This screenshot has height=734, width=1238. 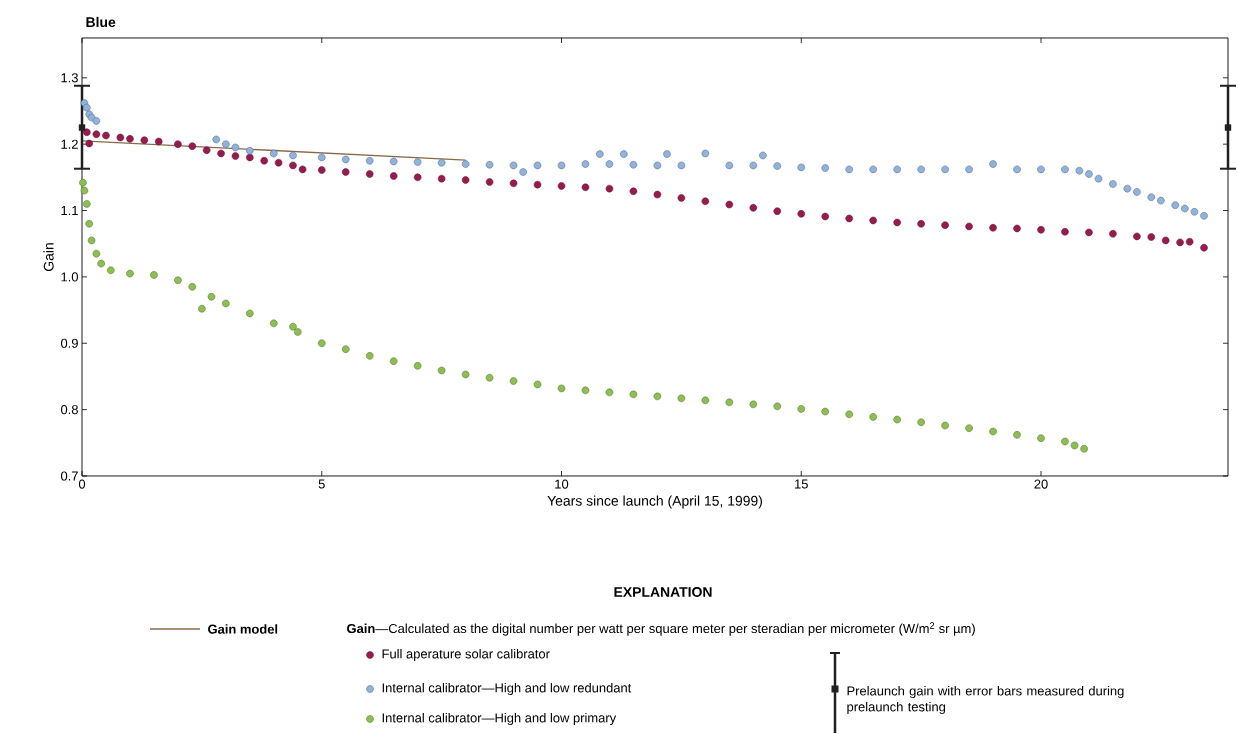 I want to click on y-tick-label: 1.2, so click(x=69, y=144).